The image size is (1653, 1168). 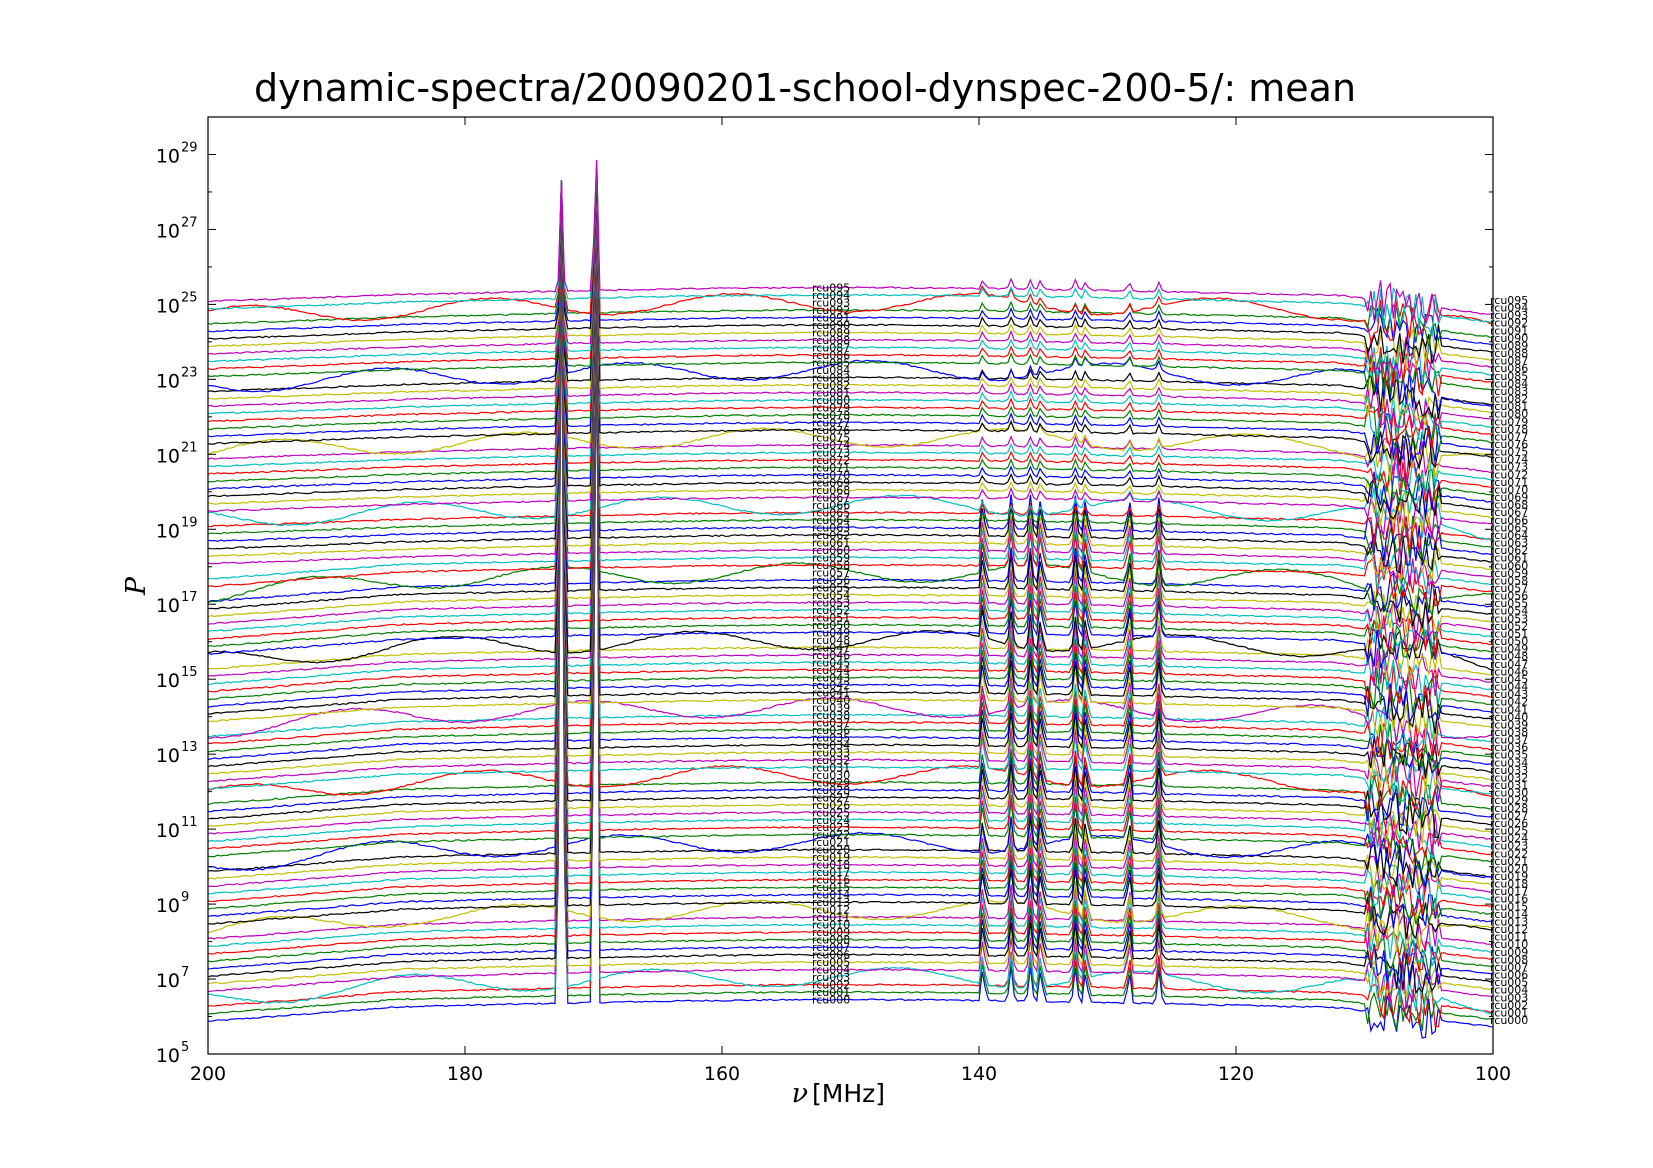 I want to click on x-tick-label: 200, so click(x=208, y=1074).